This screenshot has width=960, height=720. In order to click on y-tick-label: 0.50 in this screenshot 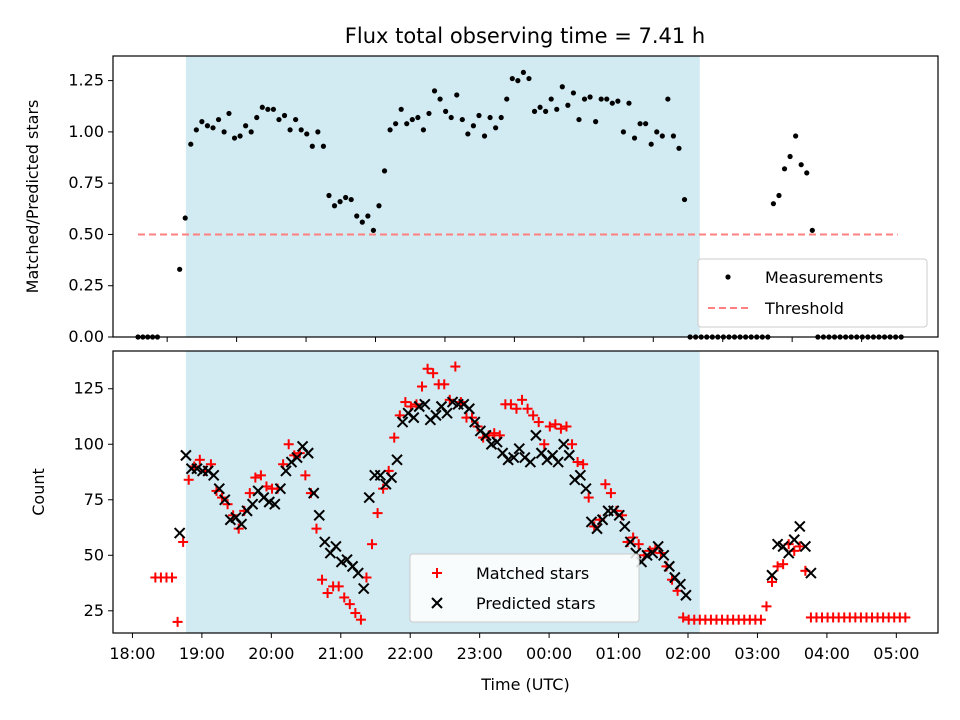, I will do `click(86, 233)`.